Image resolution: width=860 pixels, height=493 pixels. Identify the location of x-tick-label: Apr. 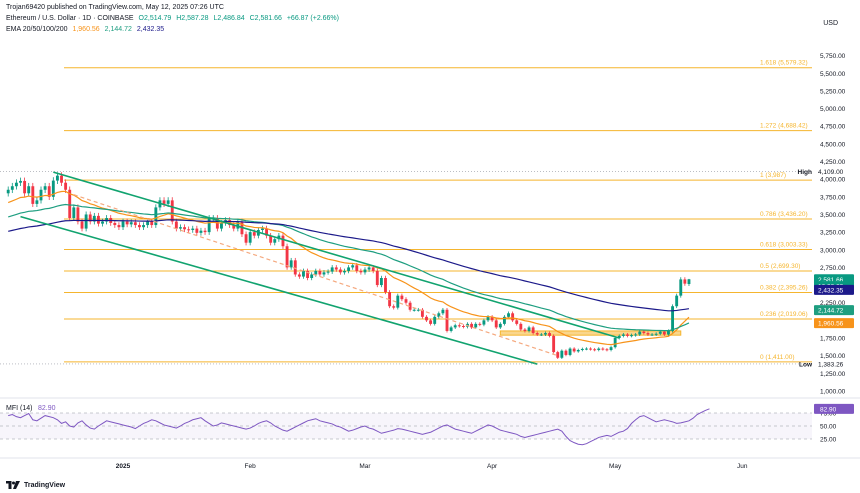
(492, 466).